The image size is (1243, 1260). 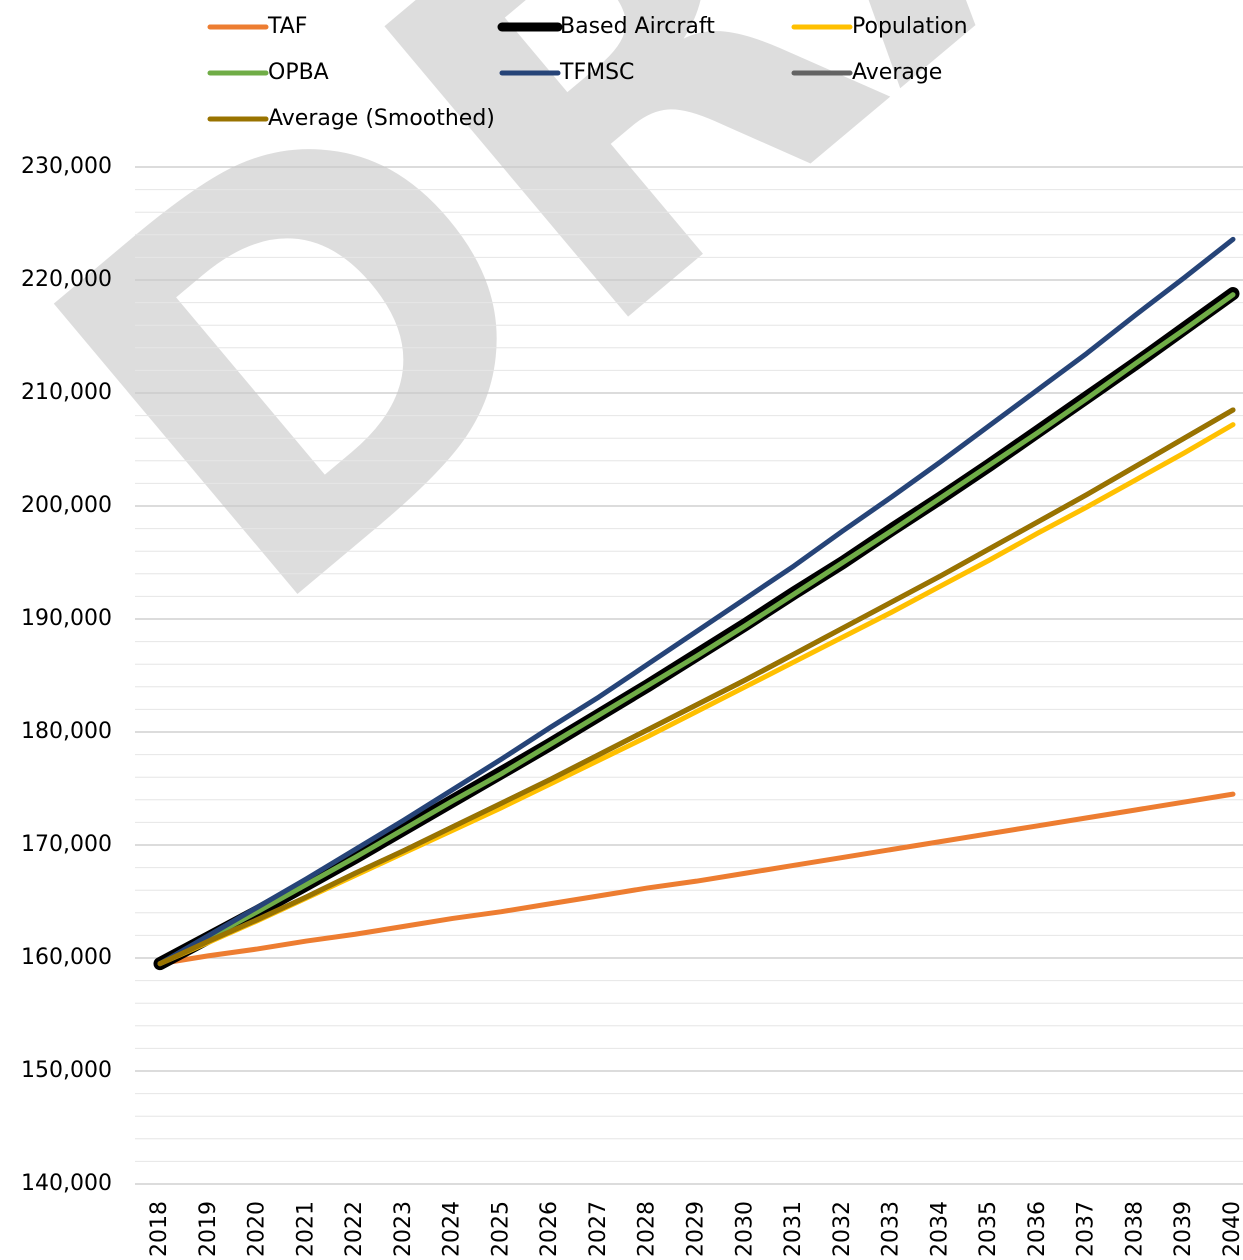 What do you see at coordinates (66, 844) in the screenshot?
I see `y-tick-label: 170,000` at bounding box center [66, 844].